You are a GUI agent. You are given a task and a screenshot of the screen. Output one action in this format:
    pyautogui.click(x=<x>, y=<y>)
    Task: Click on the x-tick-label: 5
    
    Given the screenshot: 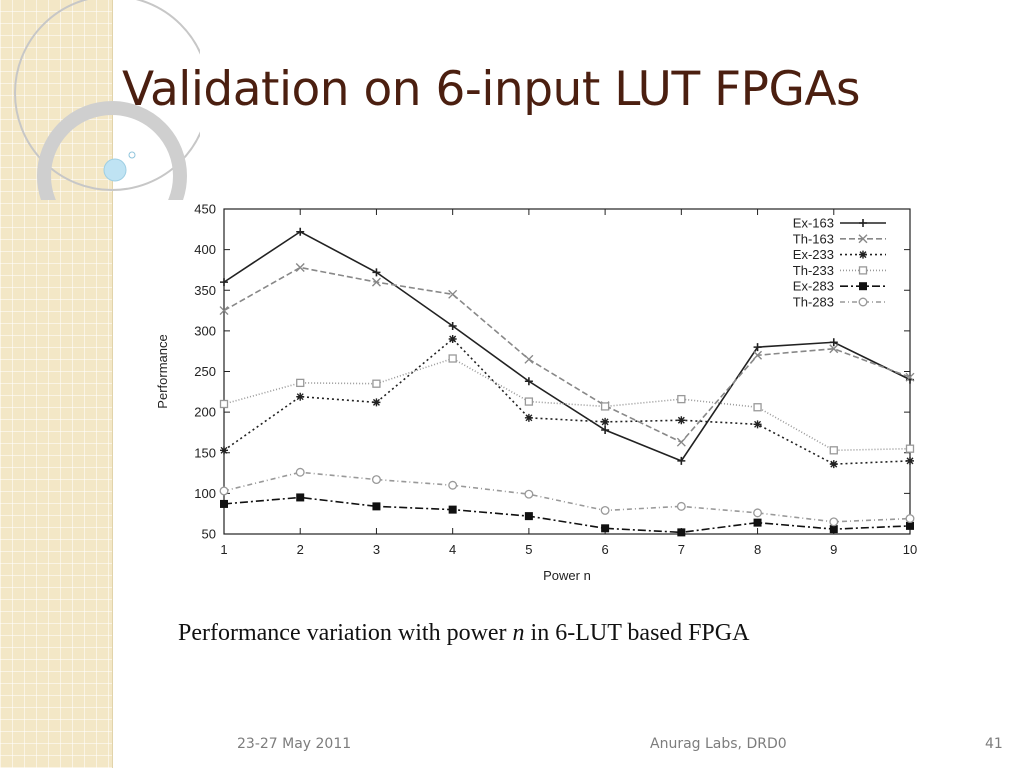 What is the action you would take?
    pyautogui.click(x=528, y=549)
    